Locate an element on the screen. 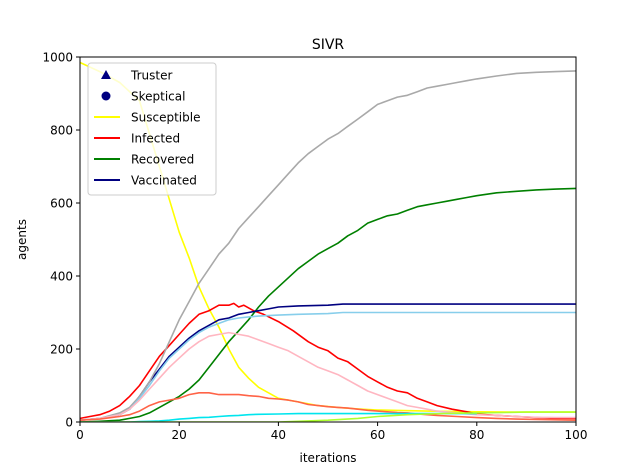  y-tick-label: 800 is located at coordinates (61, 131).